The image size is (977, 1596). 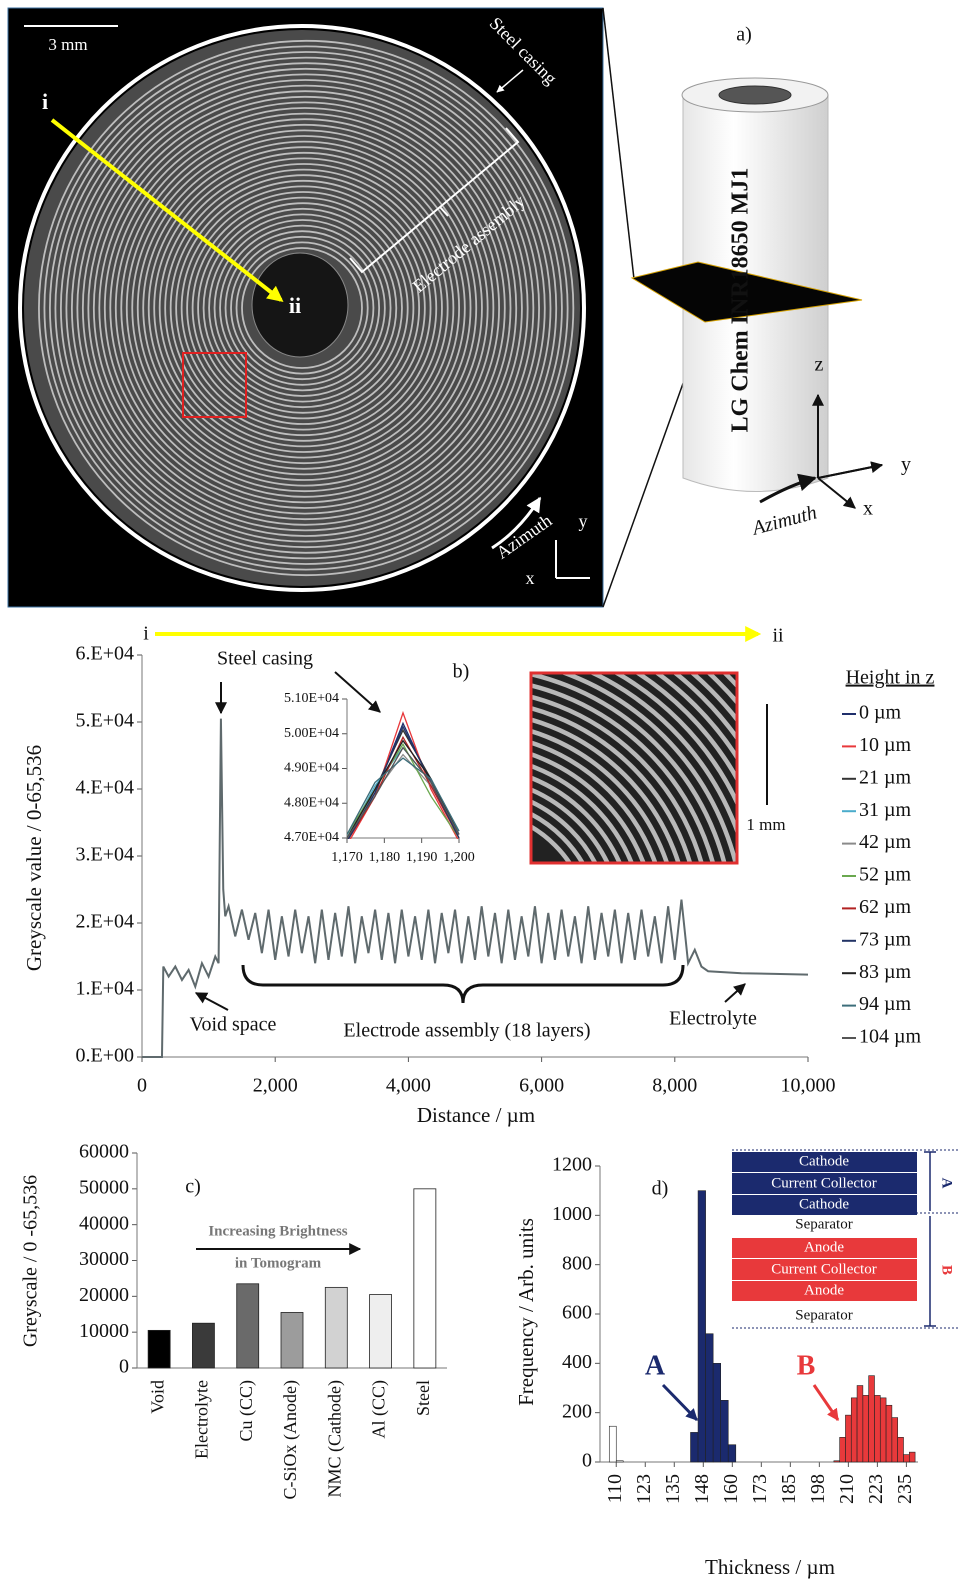 I want to click on legend-label: 83 µm, so click(x=885, y=972).